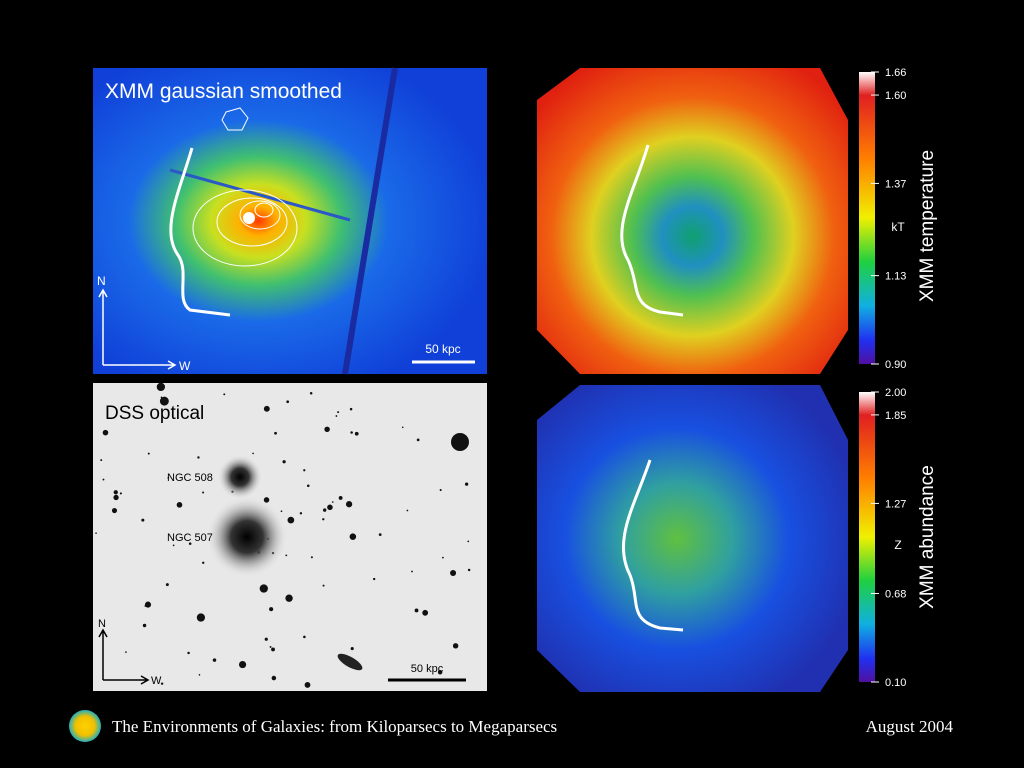  I want to click on colorbar-tick-label: 1.66, so click(895, 73).